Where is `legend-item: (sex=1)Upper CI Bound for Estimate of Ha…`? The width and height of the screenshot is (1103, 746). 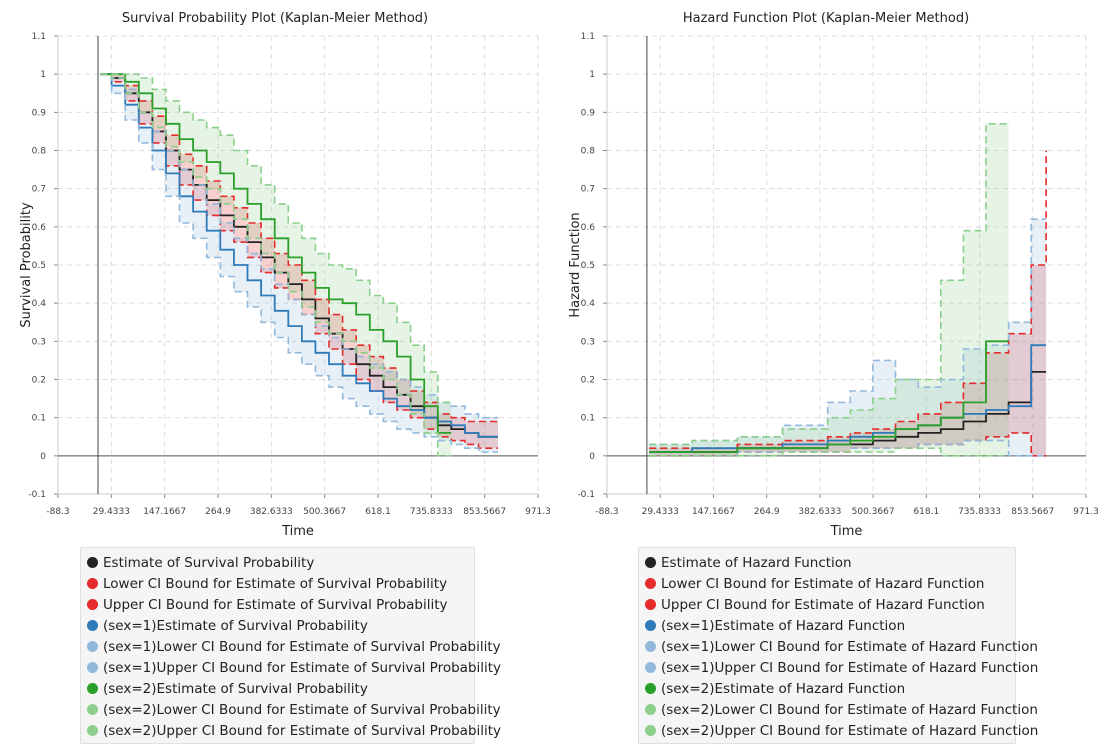 legend-item: (sex=1)Upper CI Bound for Estimate of Ha… is located at coordinates (841, 667).